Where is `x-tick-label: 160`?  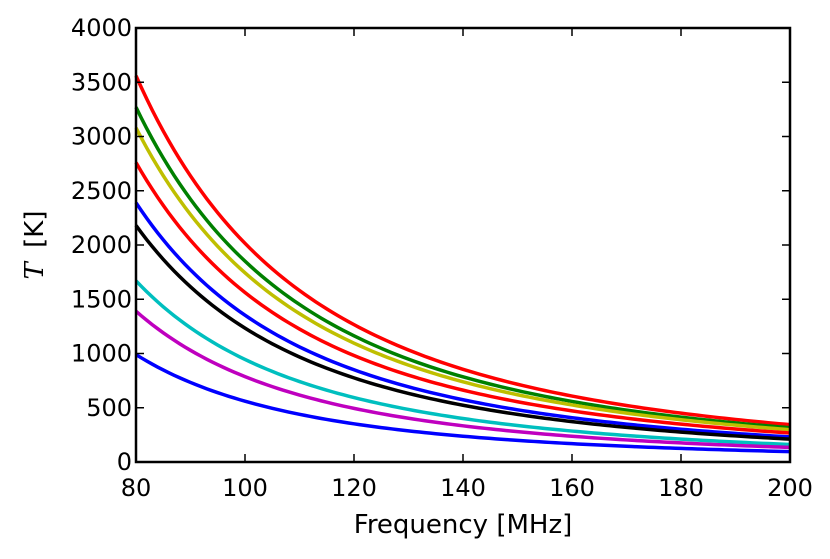
x-tick-label: 160 is located at coordinates (572, 488).